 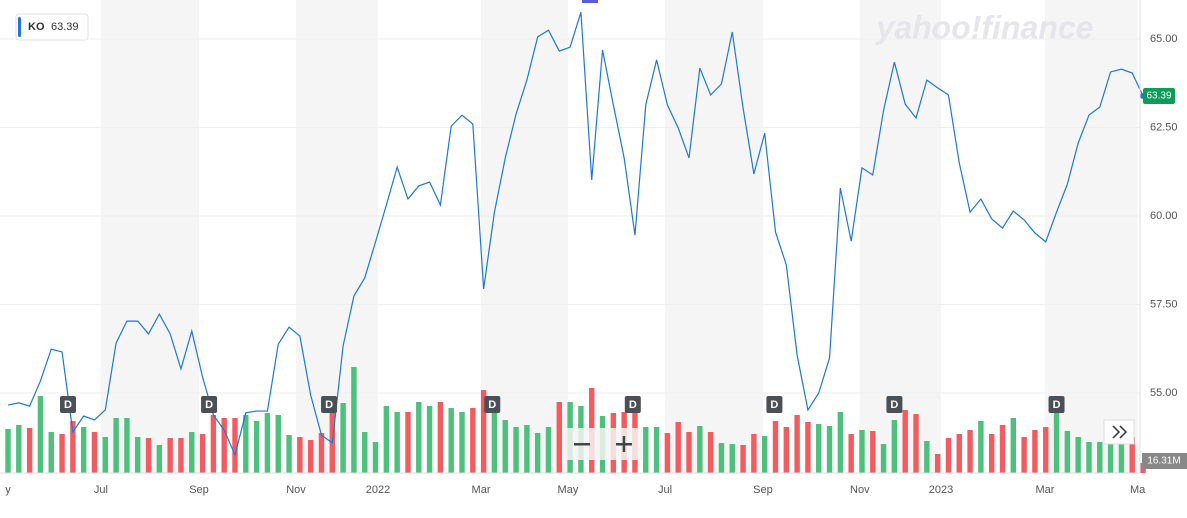 What do you see at coordinates (65, 27) in the screenshot?
I see `legend-value: 63.39` at bounding box center [65, 27].